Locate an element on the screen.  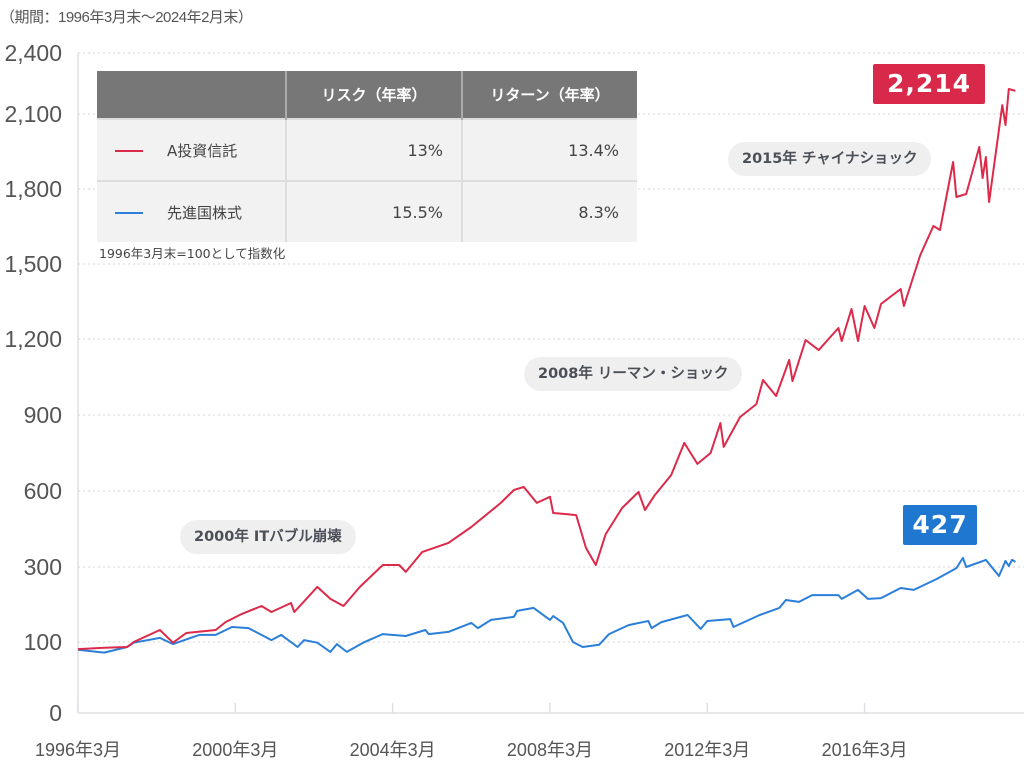
y-tick-label: 2,400 is located at coordinates (33, 53).